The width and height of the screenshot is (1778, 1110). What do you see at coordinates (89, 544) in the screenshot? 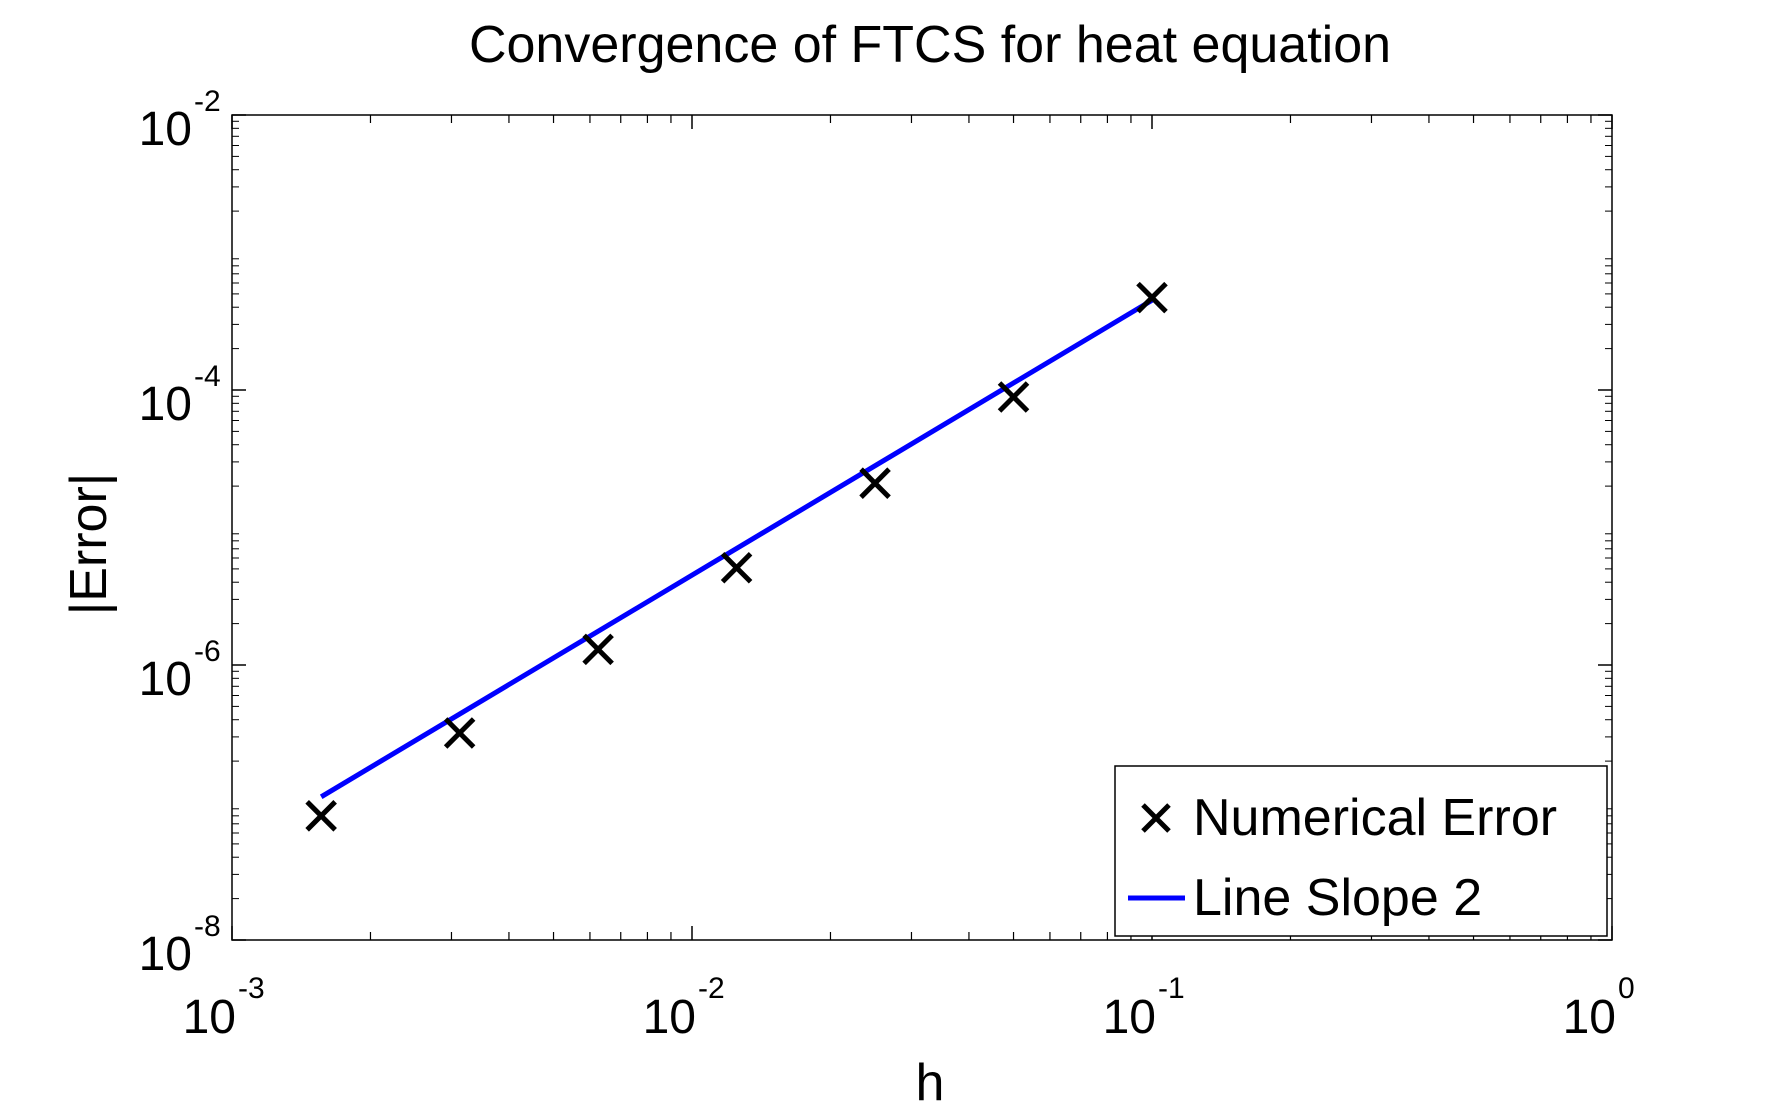
I see `y-axis-label: |Error|` at bounding box center [89, 544].